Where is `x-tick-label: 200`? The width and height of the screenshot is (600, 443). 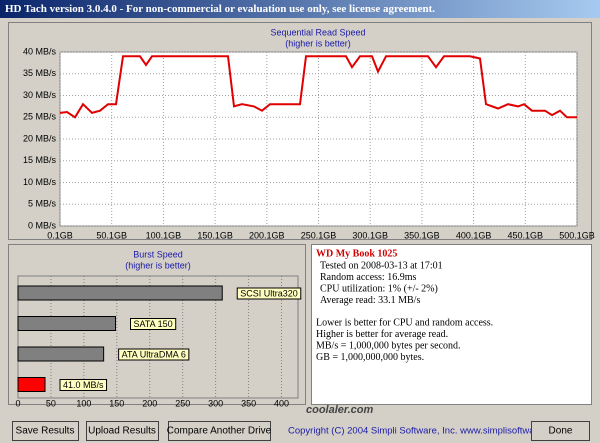 x-tick-label: 200 is located at coordinates (149, 403).